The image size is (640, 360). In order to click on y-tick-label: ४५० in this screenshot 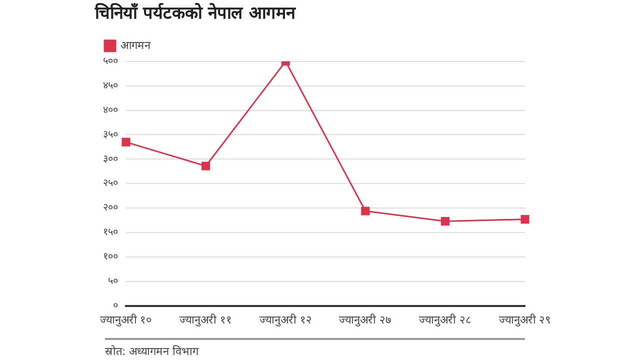, I will do `click(110, 86)`.